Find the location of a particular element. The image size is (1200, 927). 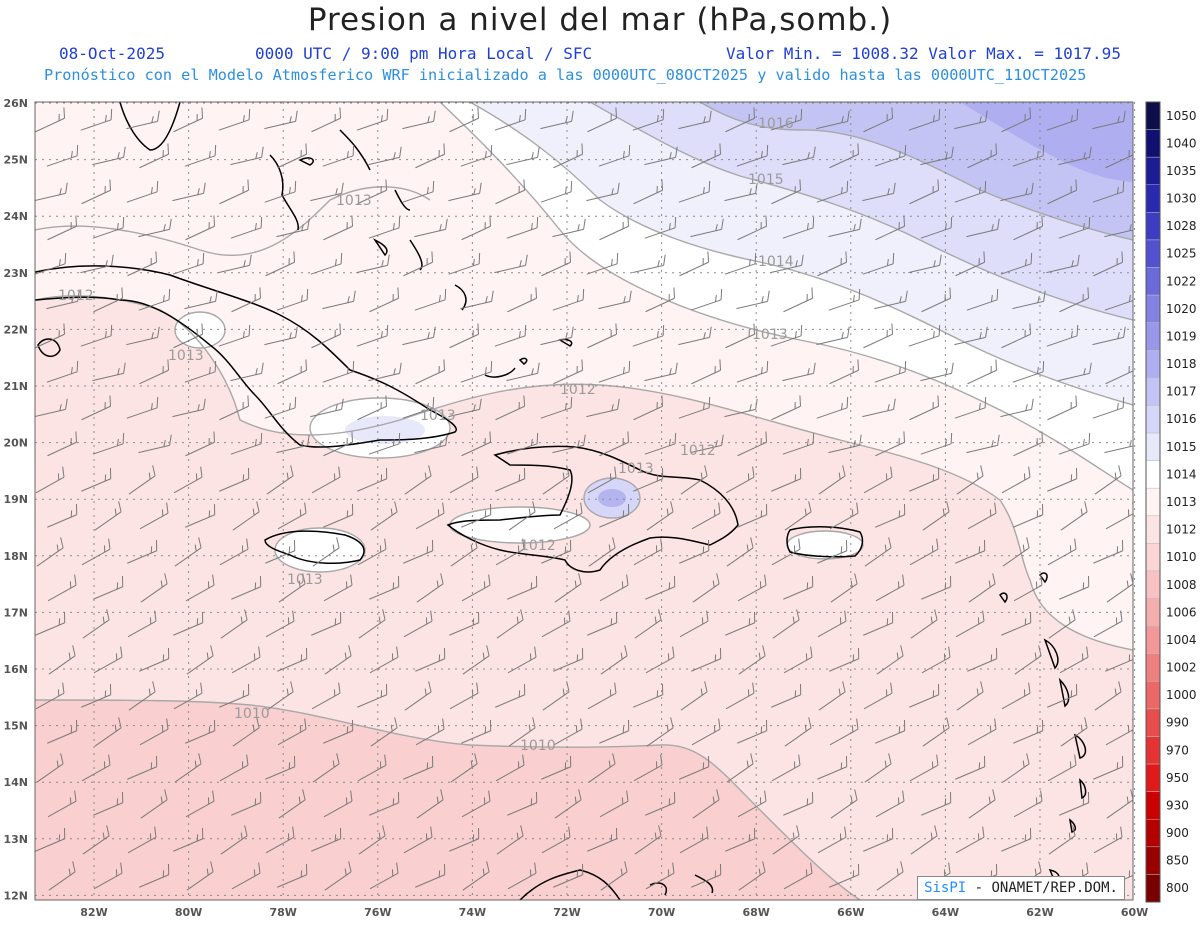

lat-label: 14N is located at coordinates (15, 782).